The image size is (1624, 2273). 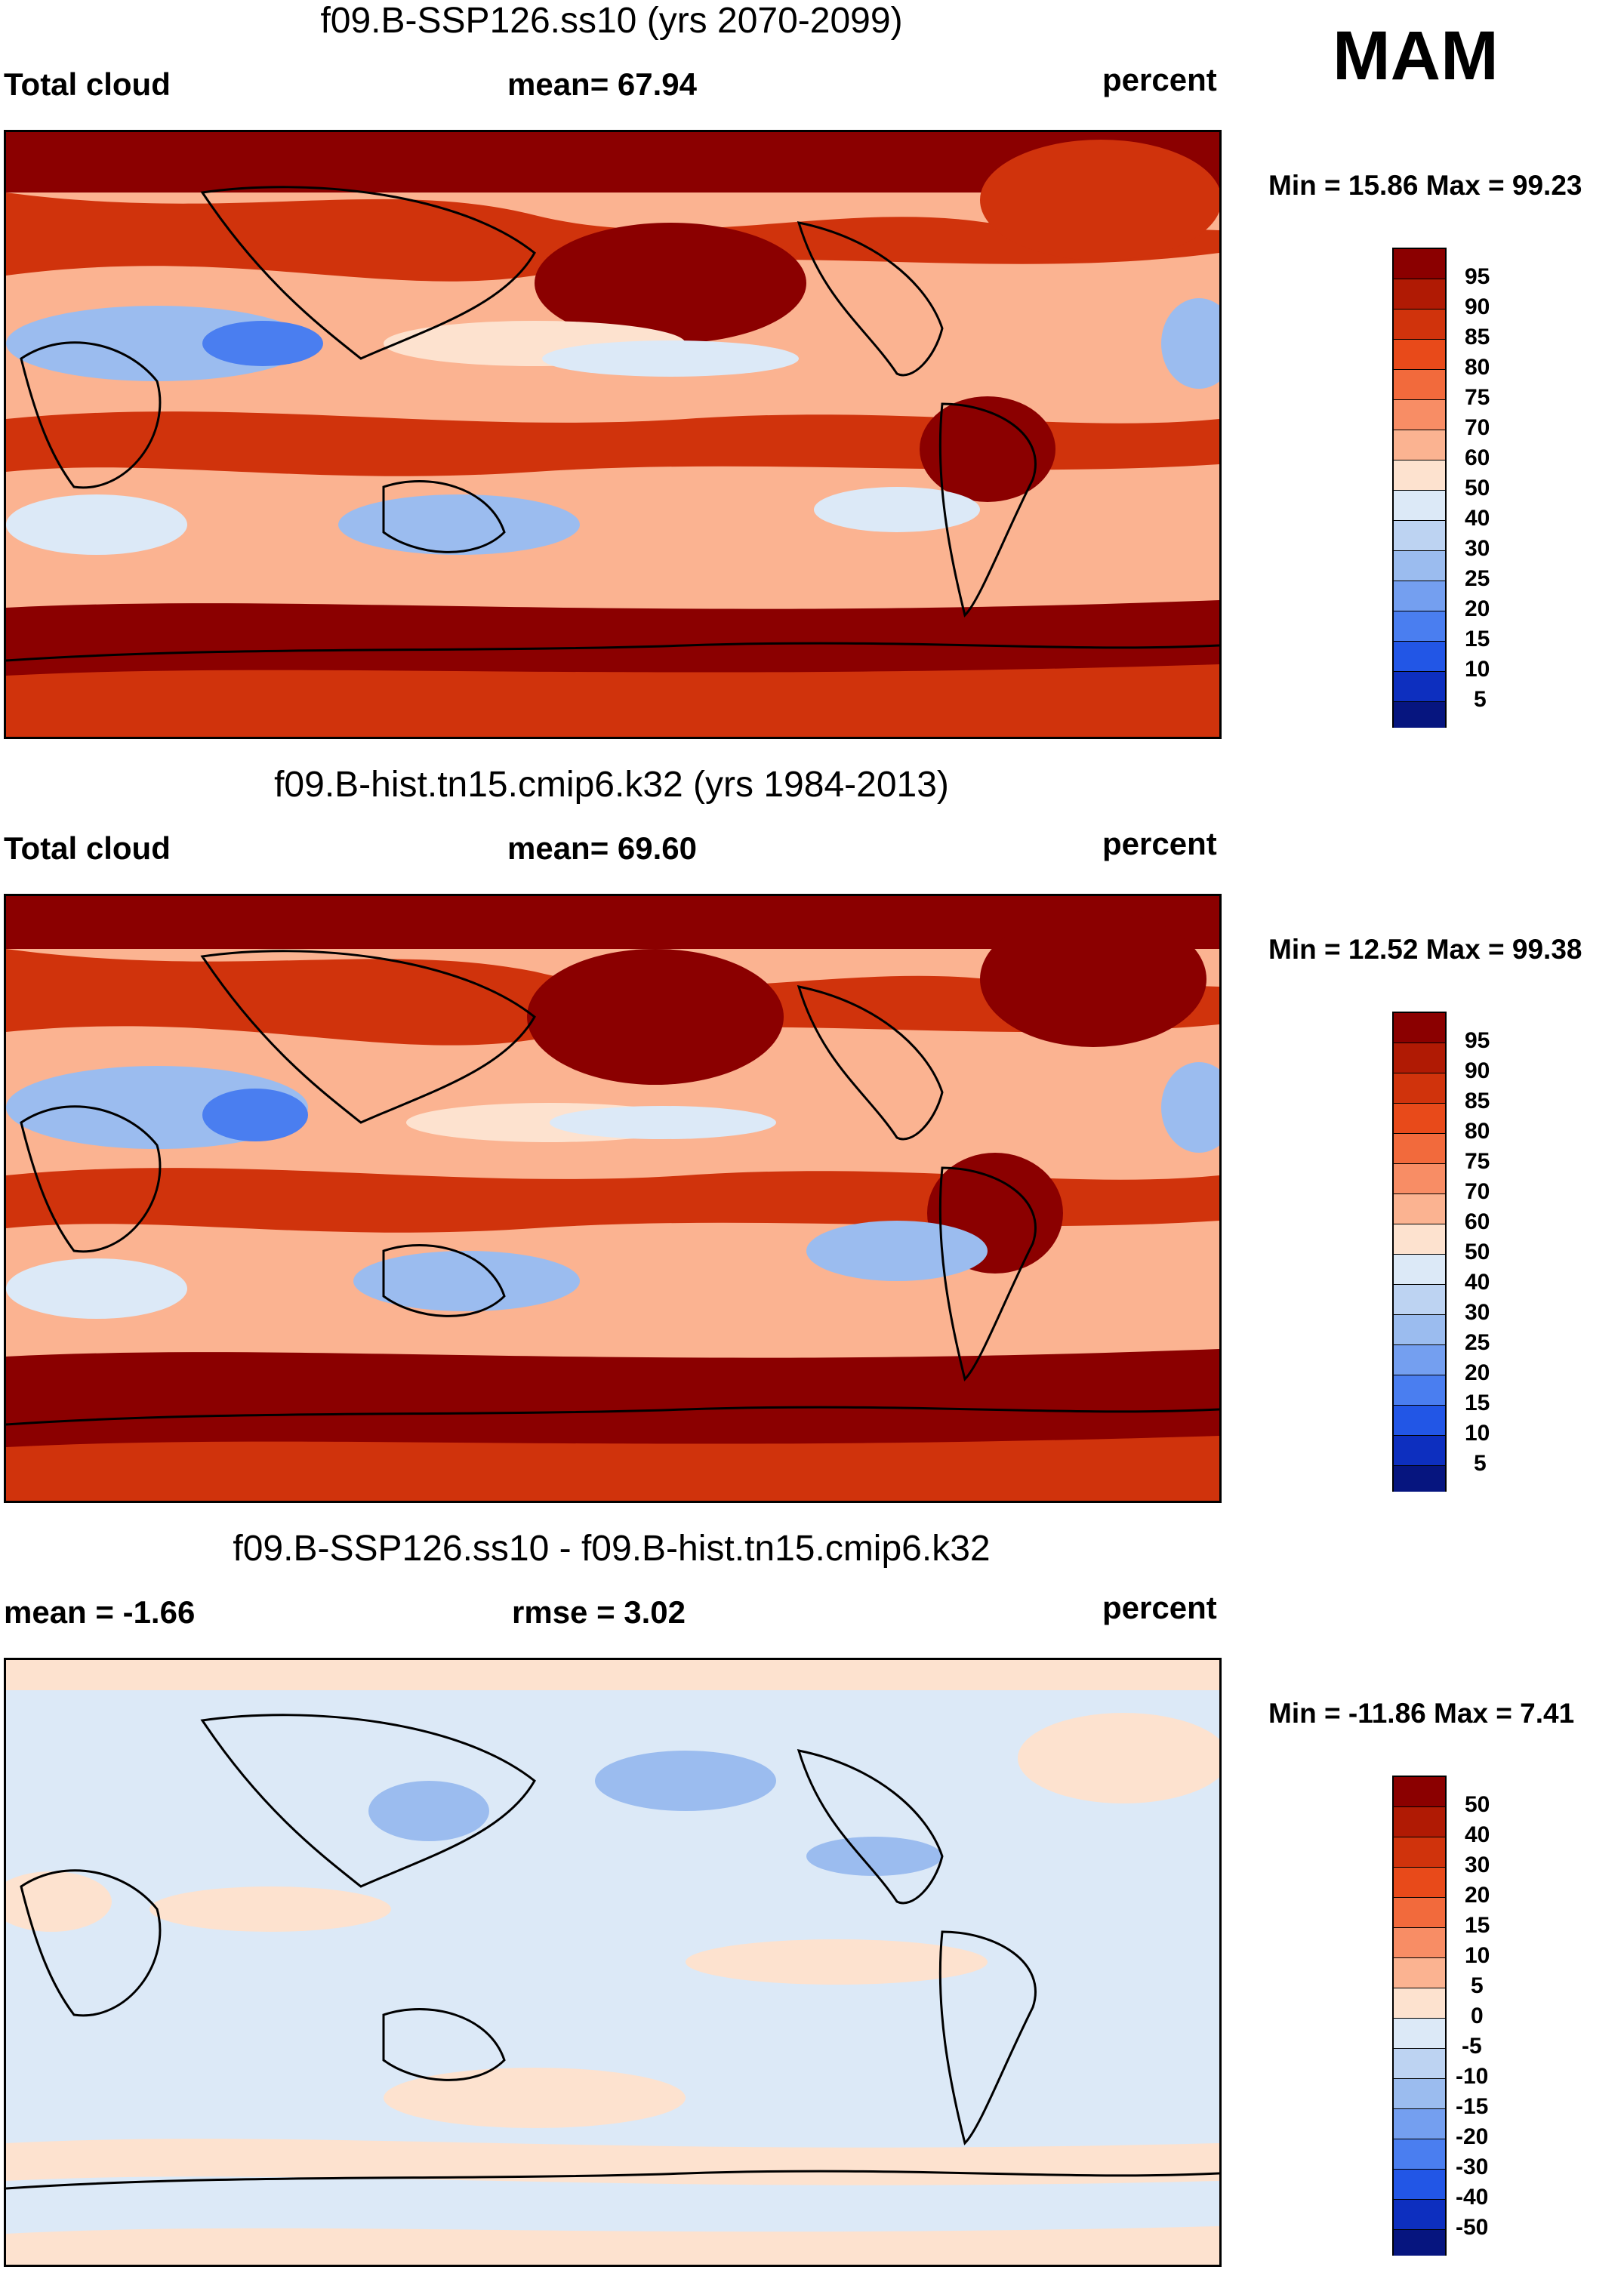 I want to click on panel-1-mean-label: mean= 67.94, so click(x=603, y=84).